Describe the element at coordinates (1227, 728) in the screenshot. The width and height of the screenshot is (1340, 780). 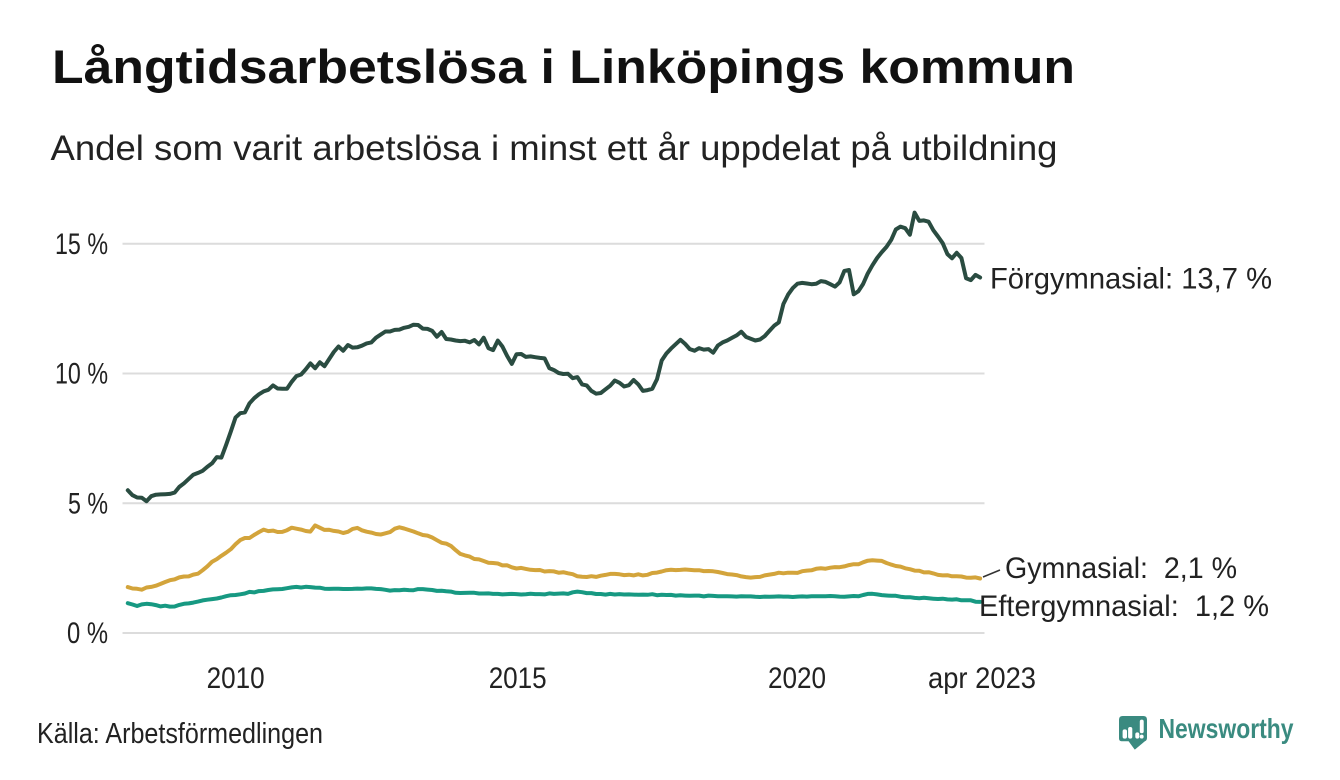
I see `svg-text: Newsworthy` at that location.